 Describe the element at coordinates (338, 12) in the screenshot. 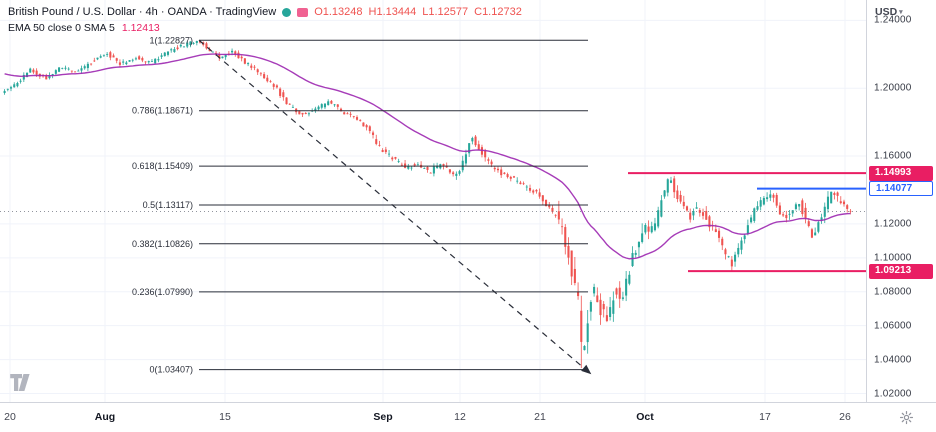

I see `ohlc-open: O1.13248` at that location.